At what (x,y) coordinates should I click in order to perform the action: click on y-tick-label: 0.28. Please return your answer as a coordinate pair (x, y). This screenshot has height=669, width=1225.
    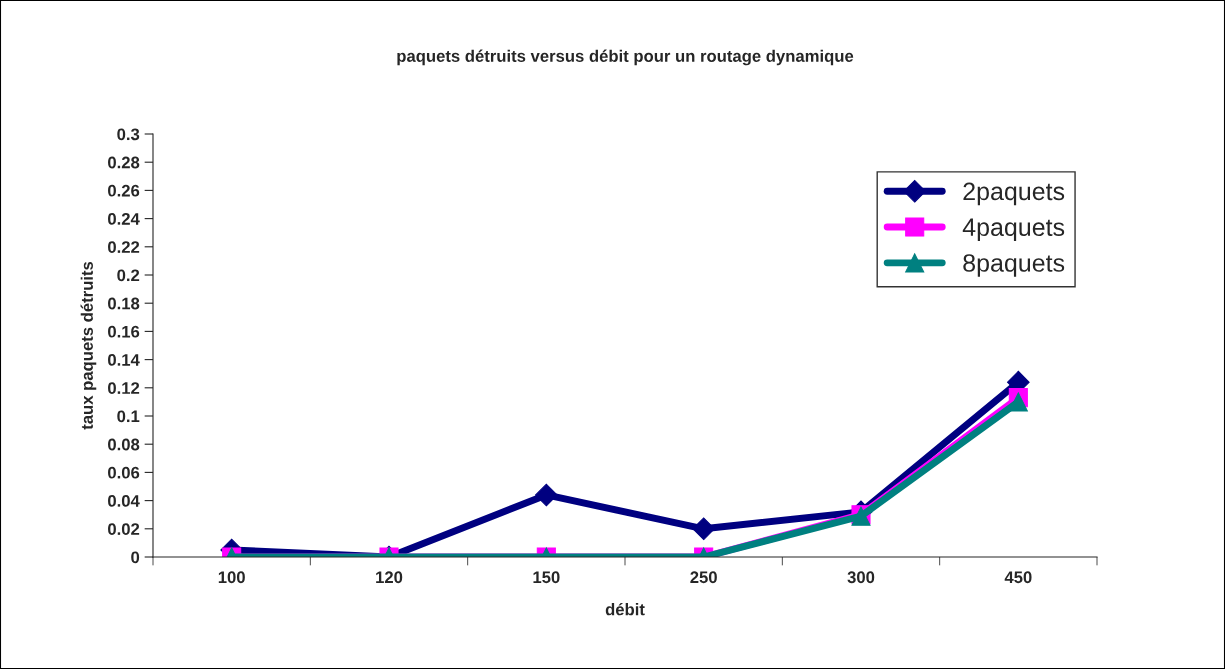
    Looking at the image, I should click on (124, 162).